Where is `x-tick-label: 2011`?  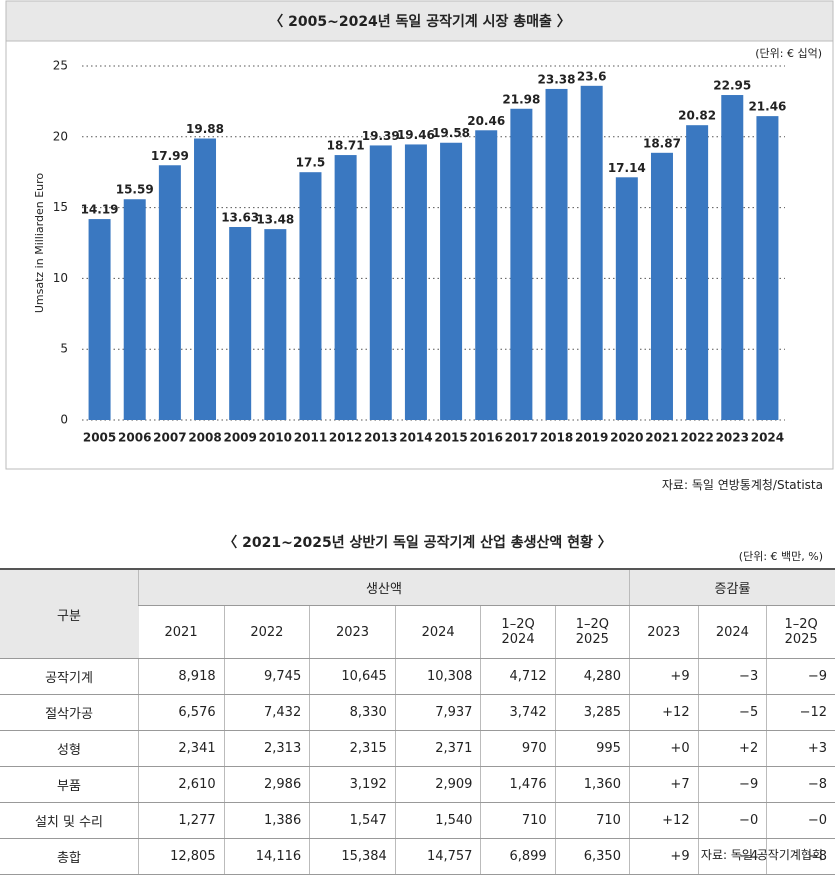
x-tick-label: 2011 is located at coordinates (310, 438).